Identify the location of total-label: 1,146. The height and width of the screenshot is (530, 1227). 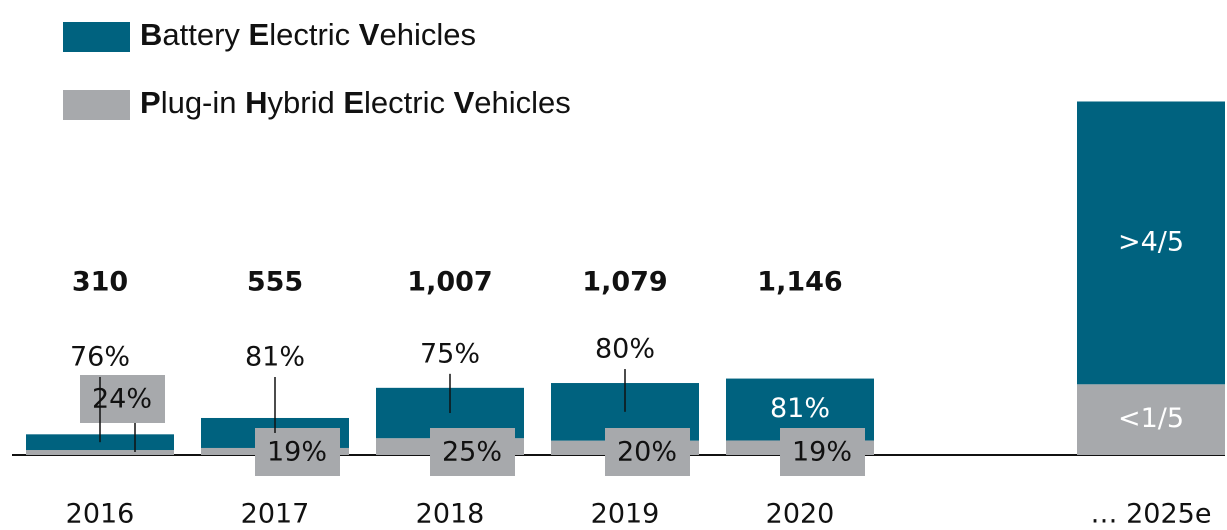
(799, 282).